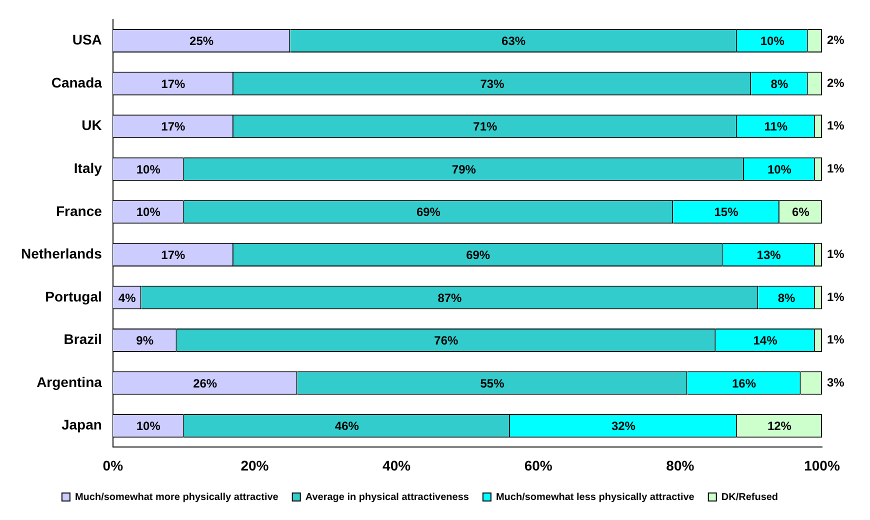  Describe the element at coordinates (76, 82) in the screenshot. I see `y-tick-label: Canada` at that location.